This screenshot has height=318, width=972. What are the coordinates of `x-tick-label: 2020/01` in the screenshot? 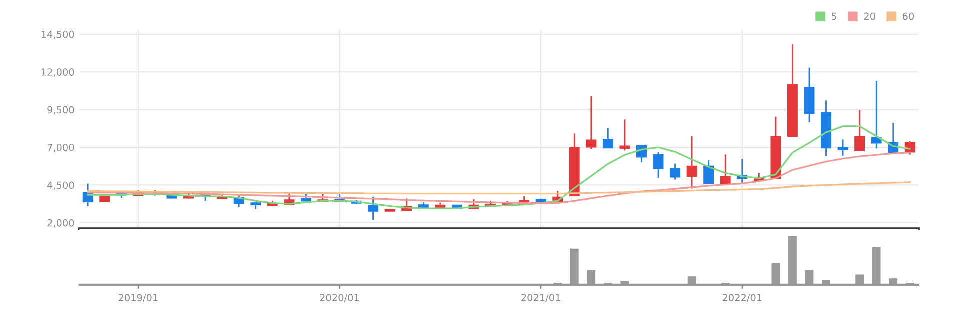 It's located at (340, 298).